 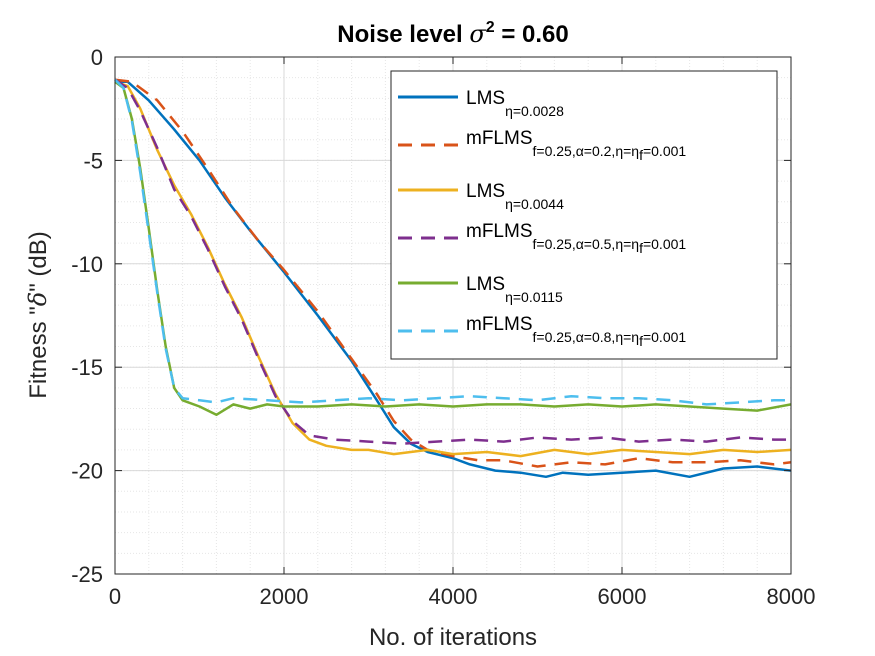 I want to click on legend-label-1: LMSη=0.0028, so click(x=515, y=103).